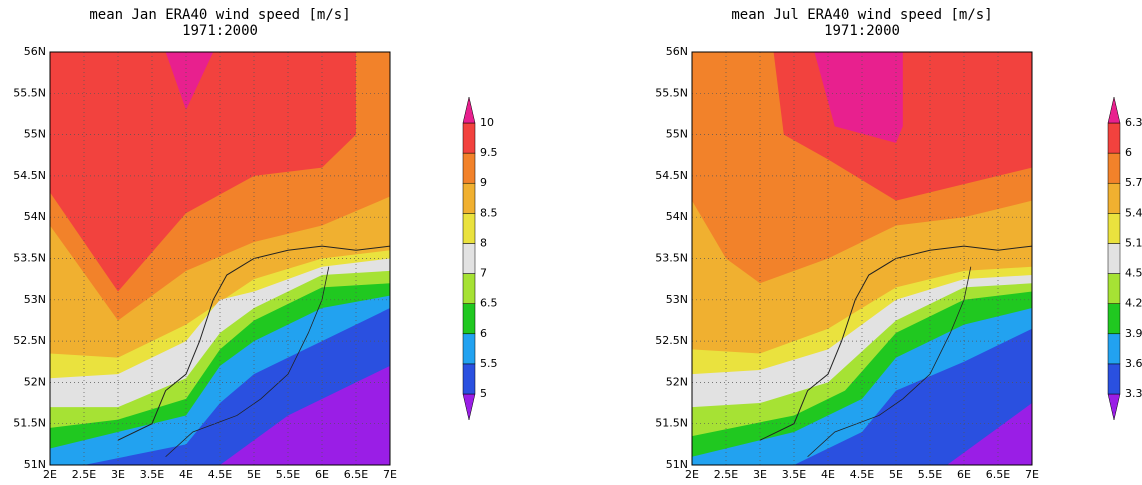  I want to click on colorbar-label: 10, so click(487, 122).